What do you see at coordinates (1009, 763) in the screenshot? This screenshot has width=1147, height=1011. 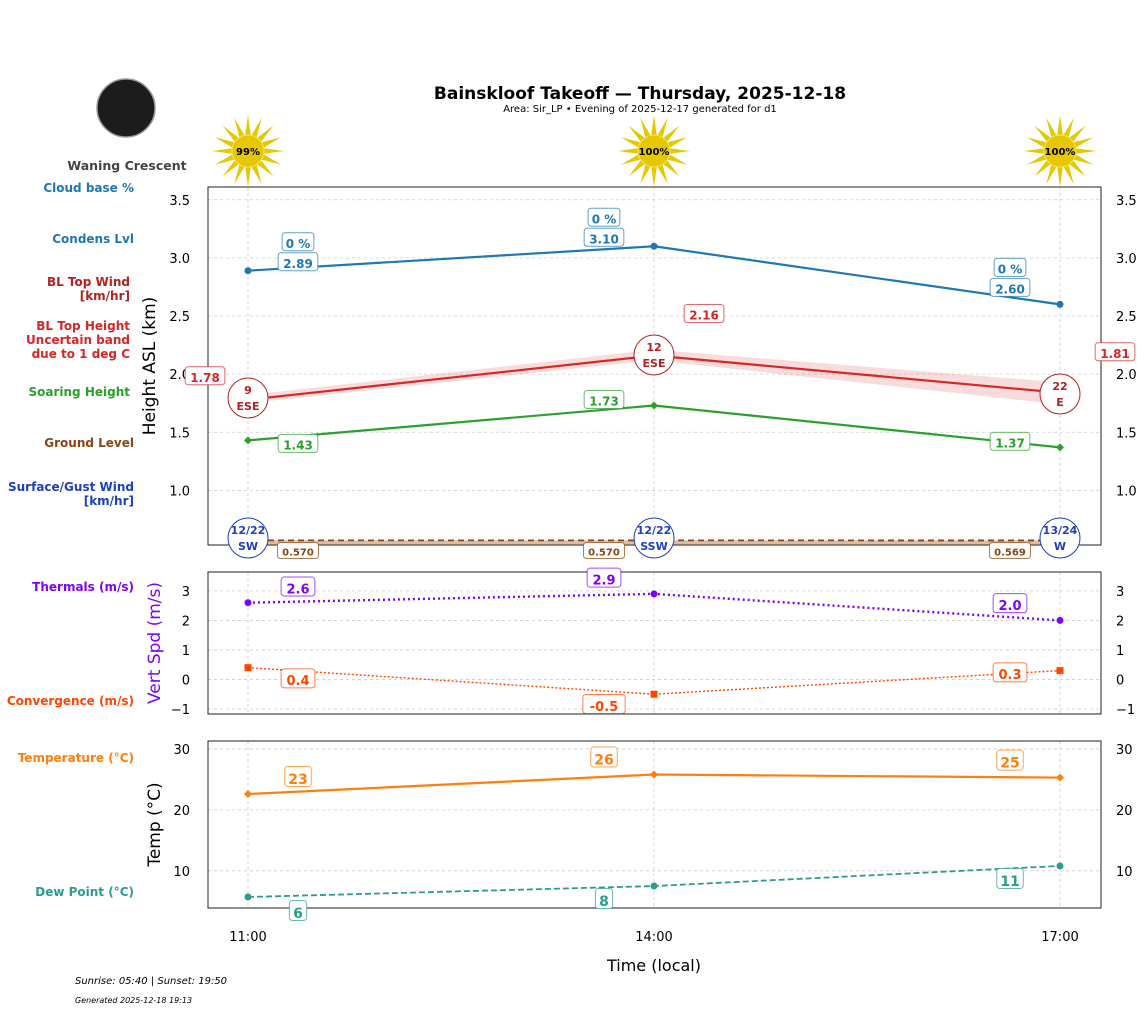 I see `temperature-value: 25` at bounding box center [1009, 763].